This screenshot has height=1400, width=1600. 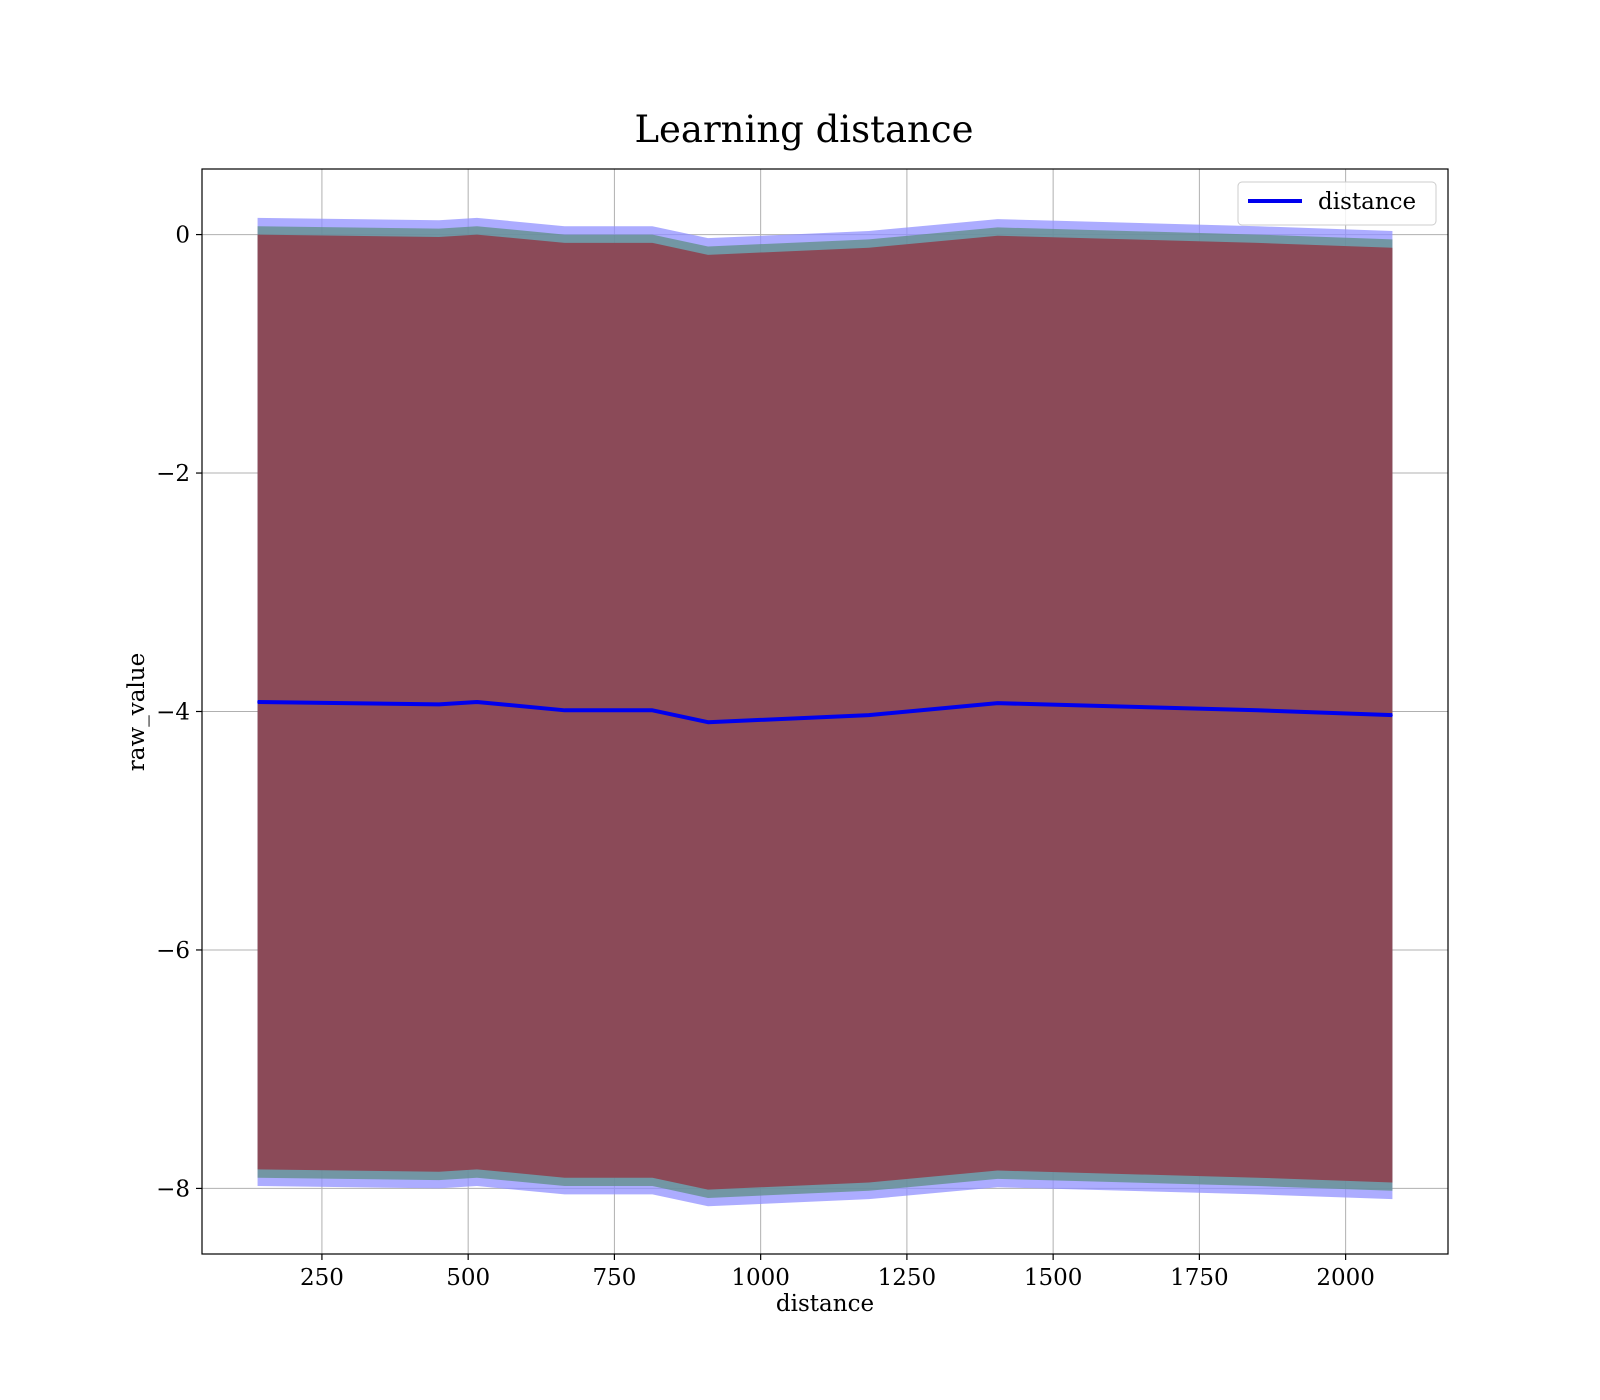 What do you see at coordinates (1053, 1278) in the screenshot?
I see `x-tick-label-5: 1500` at bounding box center [1053, 1278].